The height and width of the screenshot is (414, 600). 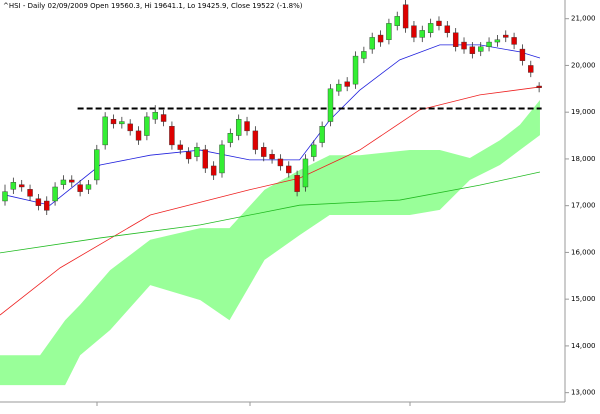 What do you see at coordinates (583, 299) in the screenshot?
I see `y-tick-label: 15,000` at bounding box center [583, 299].